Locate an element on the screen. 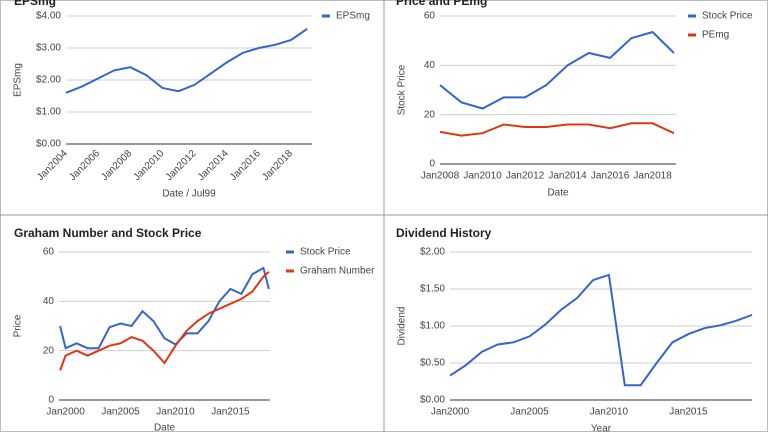  x-axis-label: Year is located at coordinates (601, 428).